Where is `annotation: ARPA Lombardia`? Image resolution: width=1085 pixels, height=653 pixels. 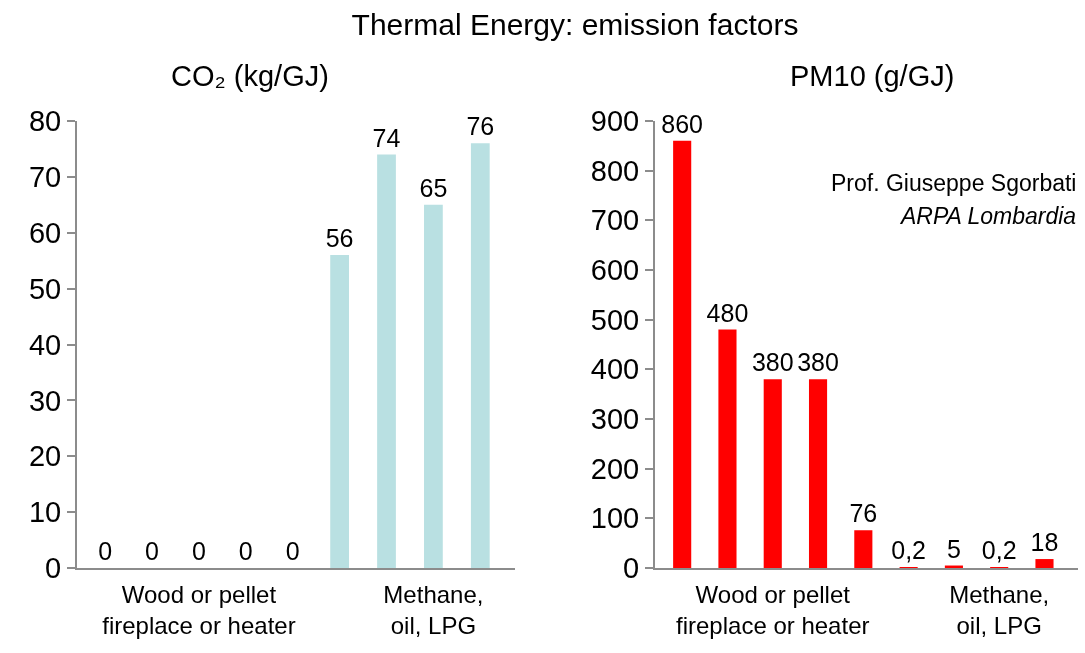
annotation: ARPA Lombardia is located at coordinates (988, 216).